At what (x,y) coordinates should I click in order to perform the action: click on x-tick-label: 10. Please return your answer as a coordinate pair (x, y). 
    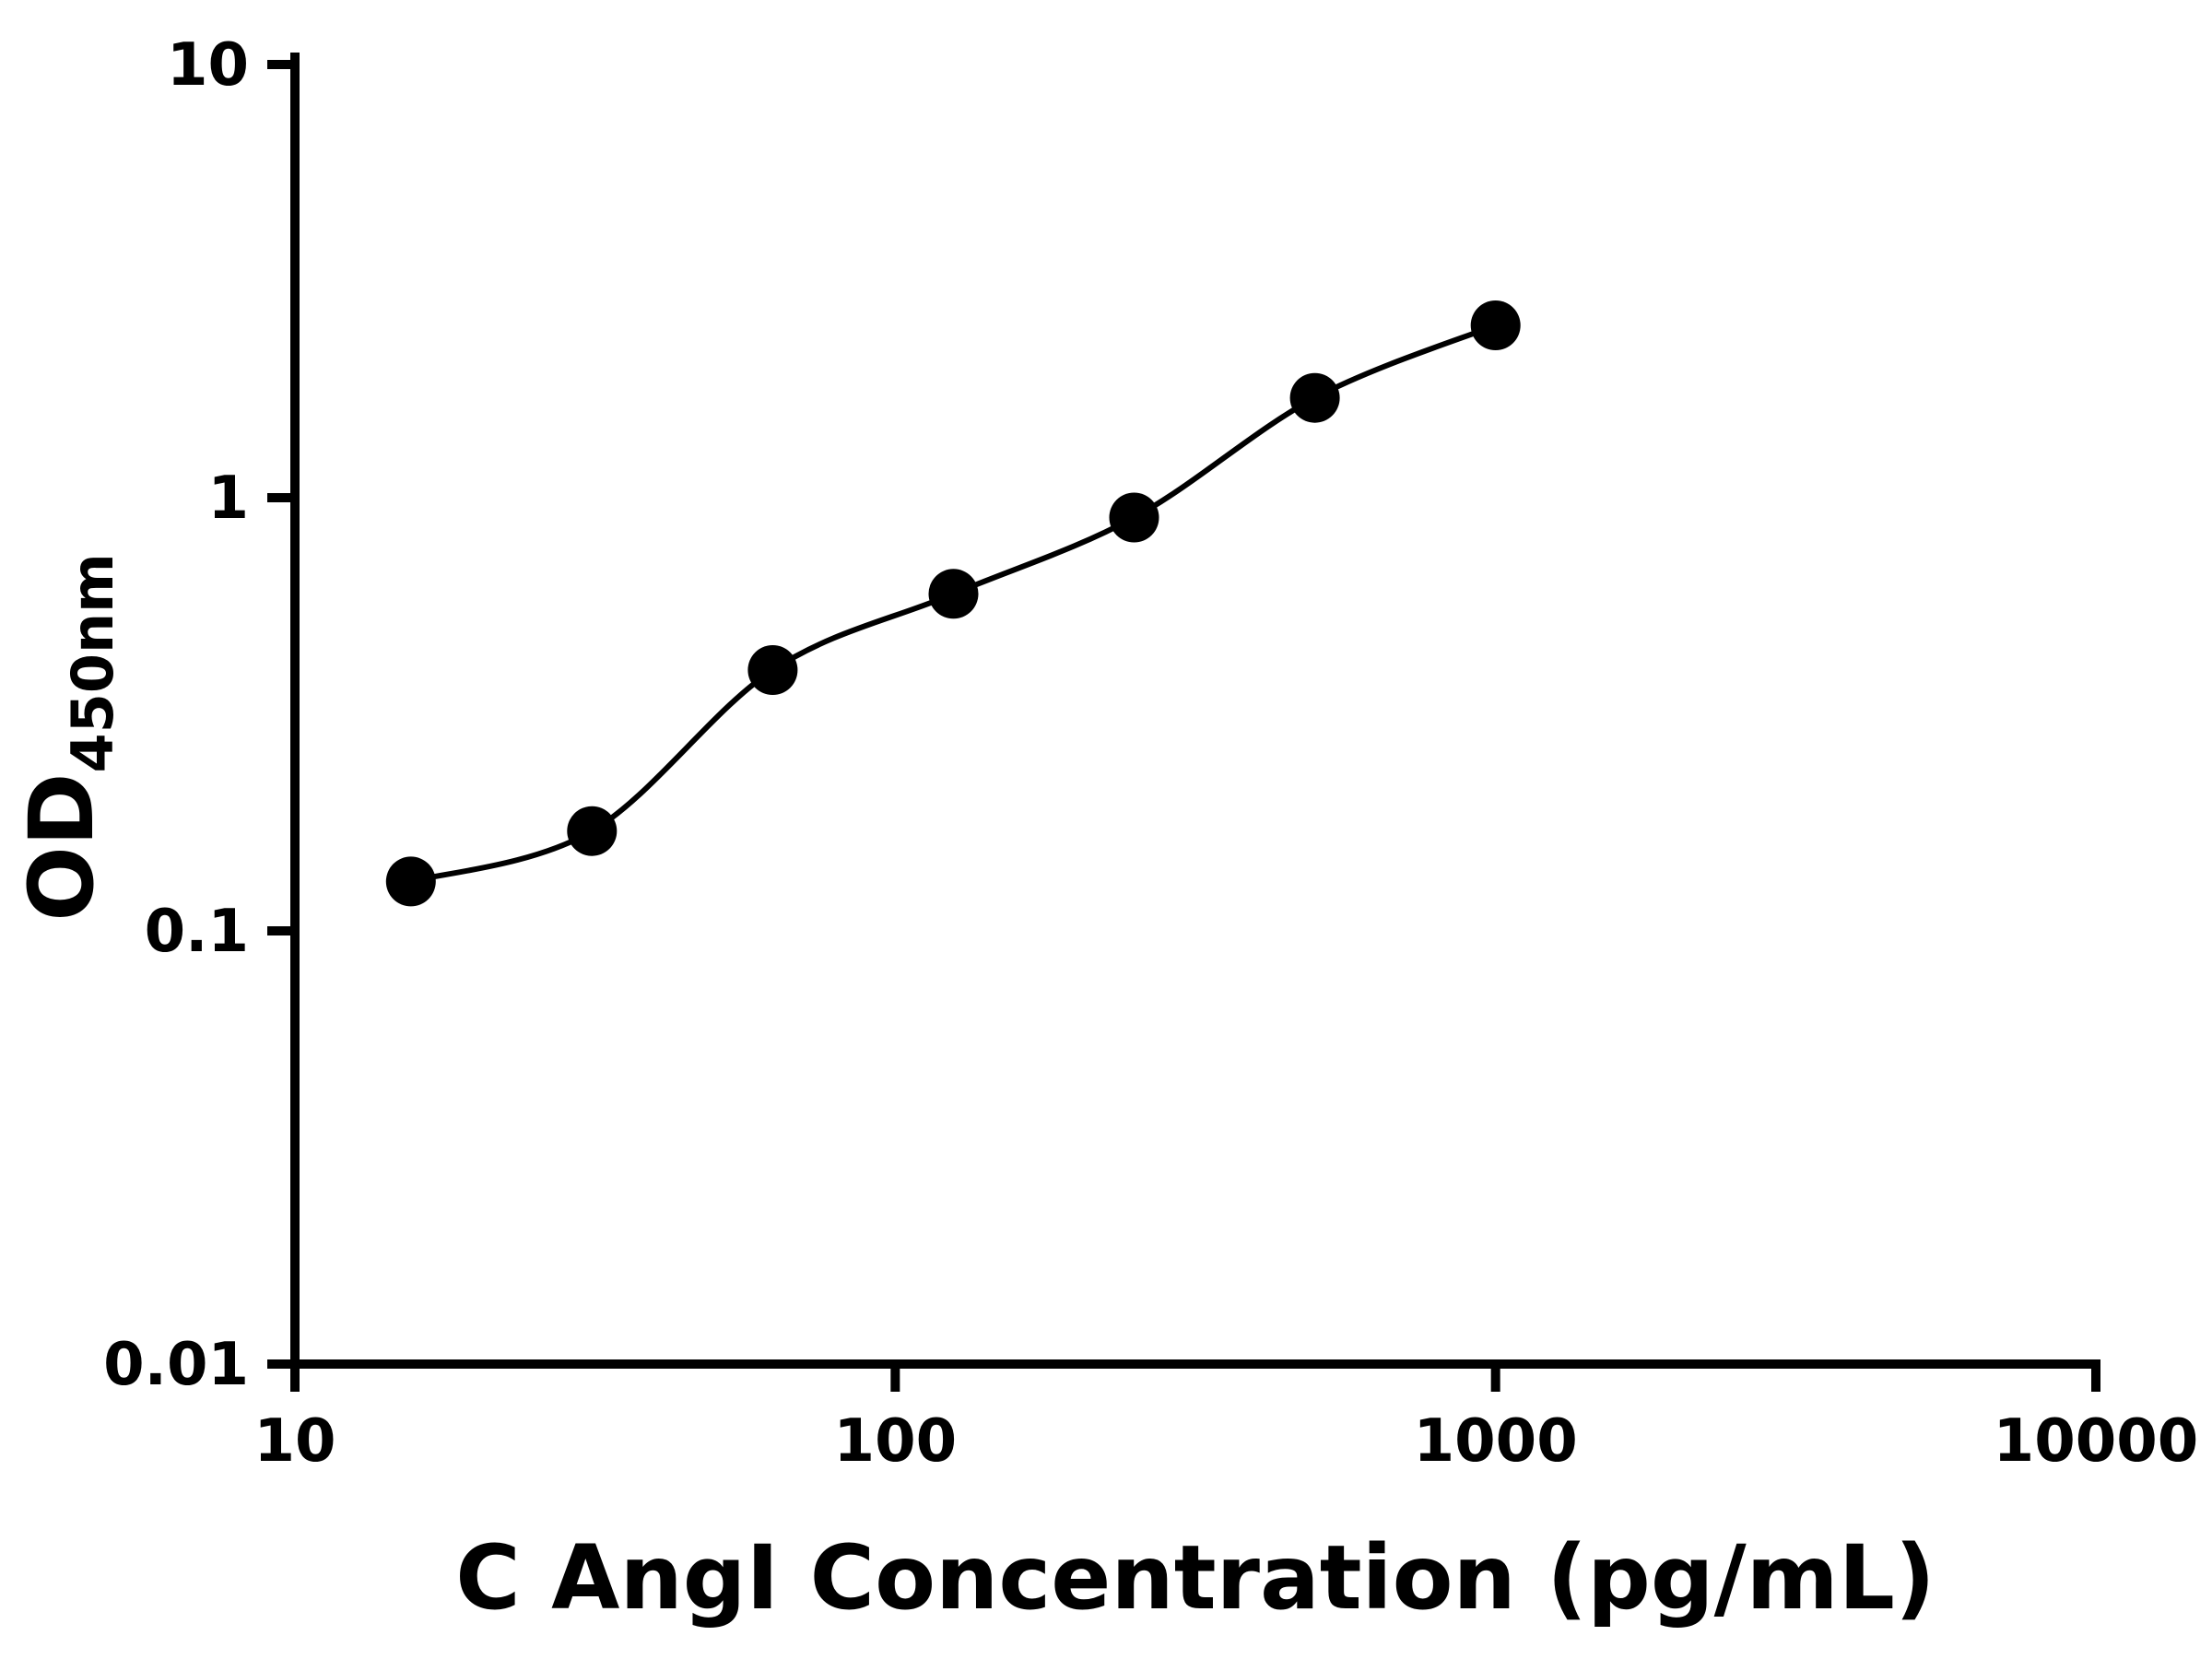
    Looking at the image, I should click on (294, 1441).